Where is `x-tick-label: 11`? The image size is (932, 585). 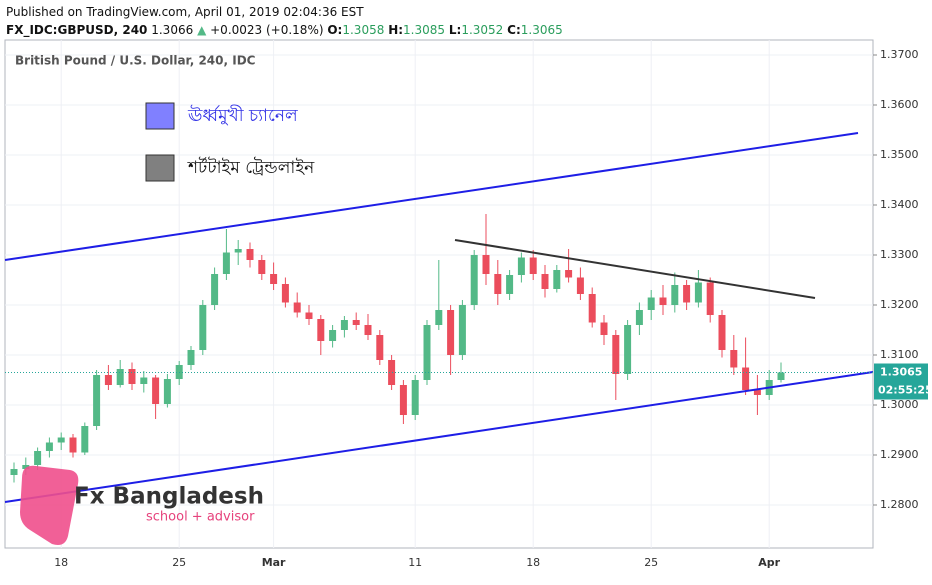 x-tick-label: 11 is located at coordinates (415, 562).